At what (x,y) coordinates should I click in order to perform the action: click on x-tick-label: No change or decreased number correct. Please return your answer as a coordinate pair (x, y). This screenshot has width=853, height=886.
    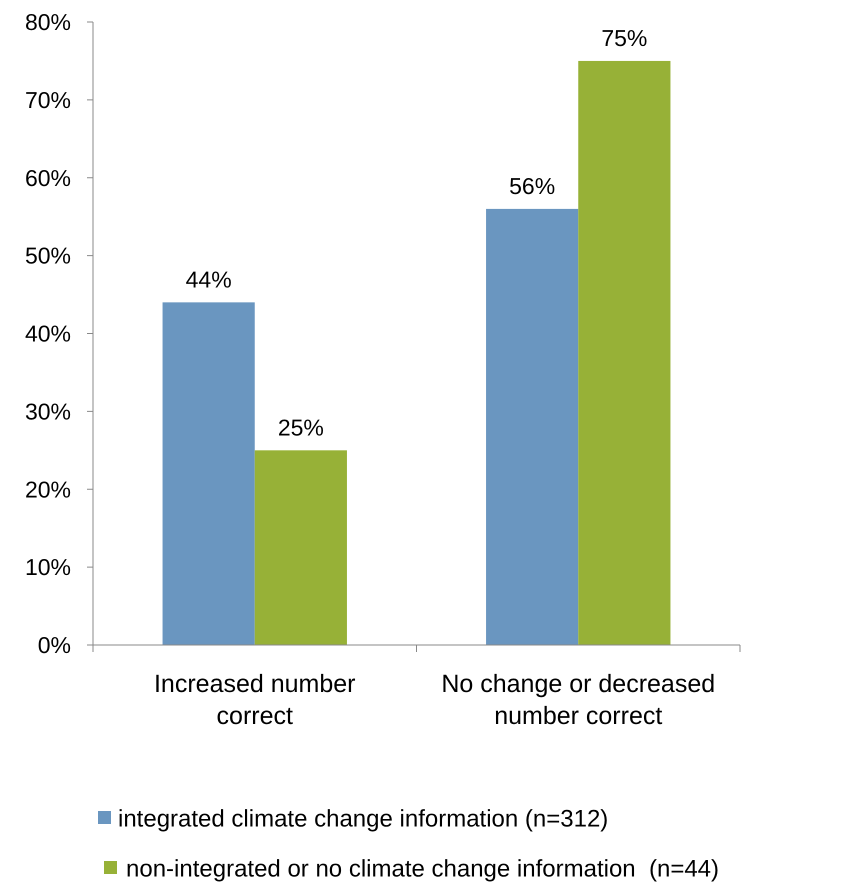
    Looking at the image, I should click on (578, 700).